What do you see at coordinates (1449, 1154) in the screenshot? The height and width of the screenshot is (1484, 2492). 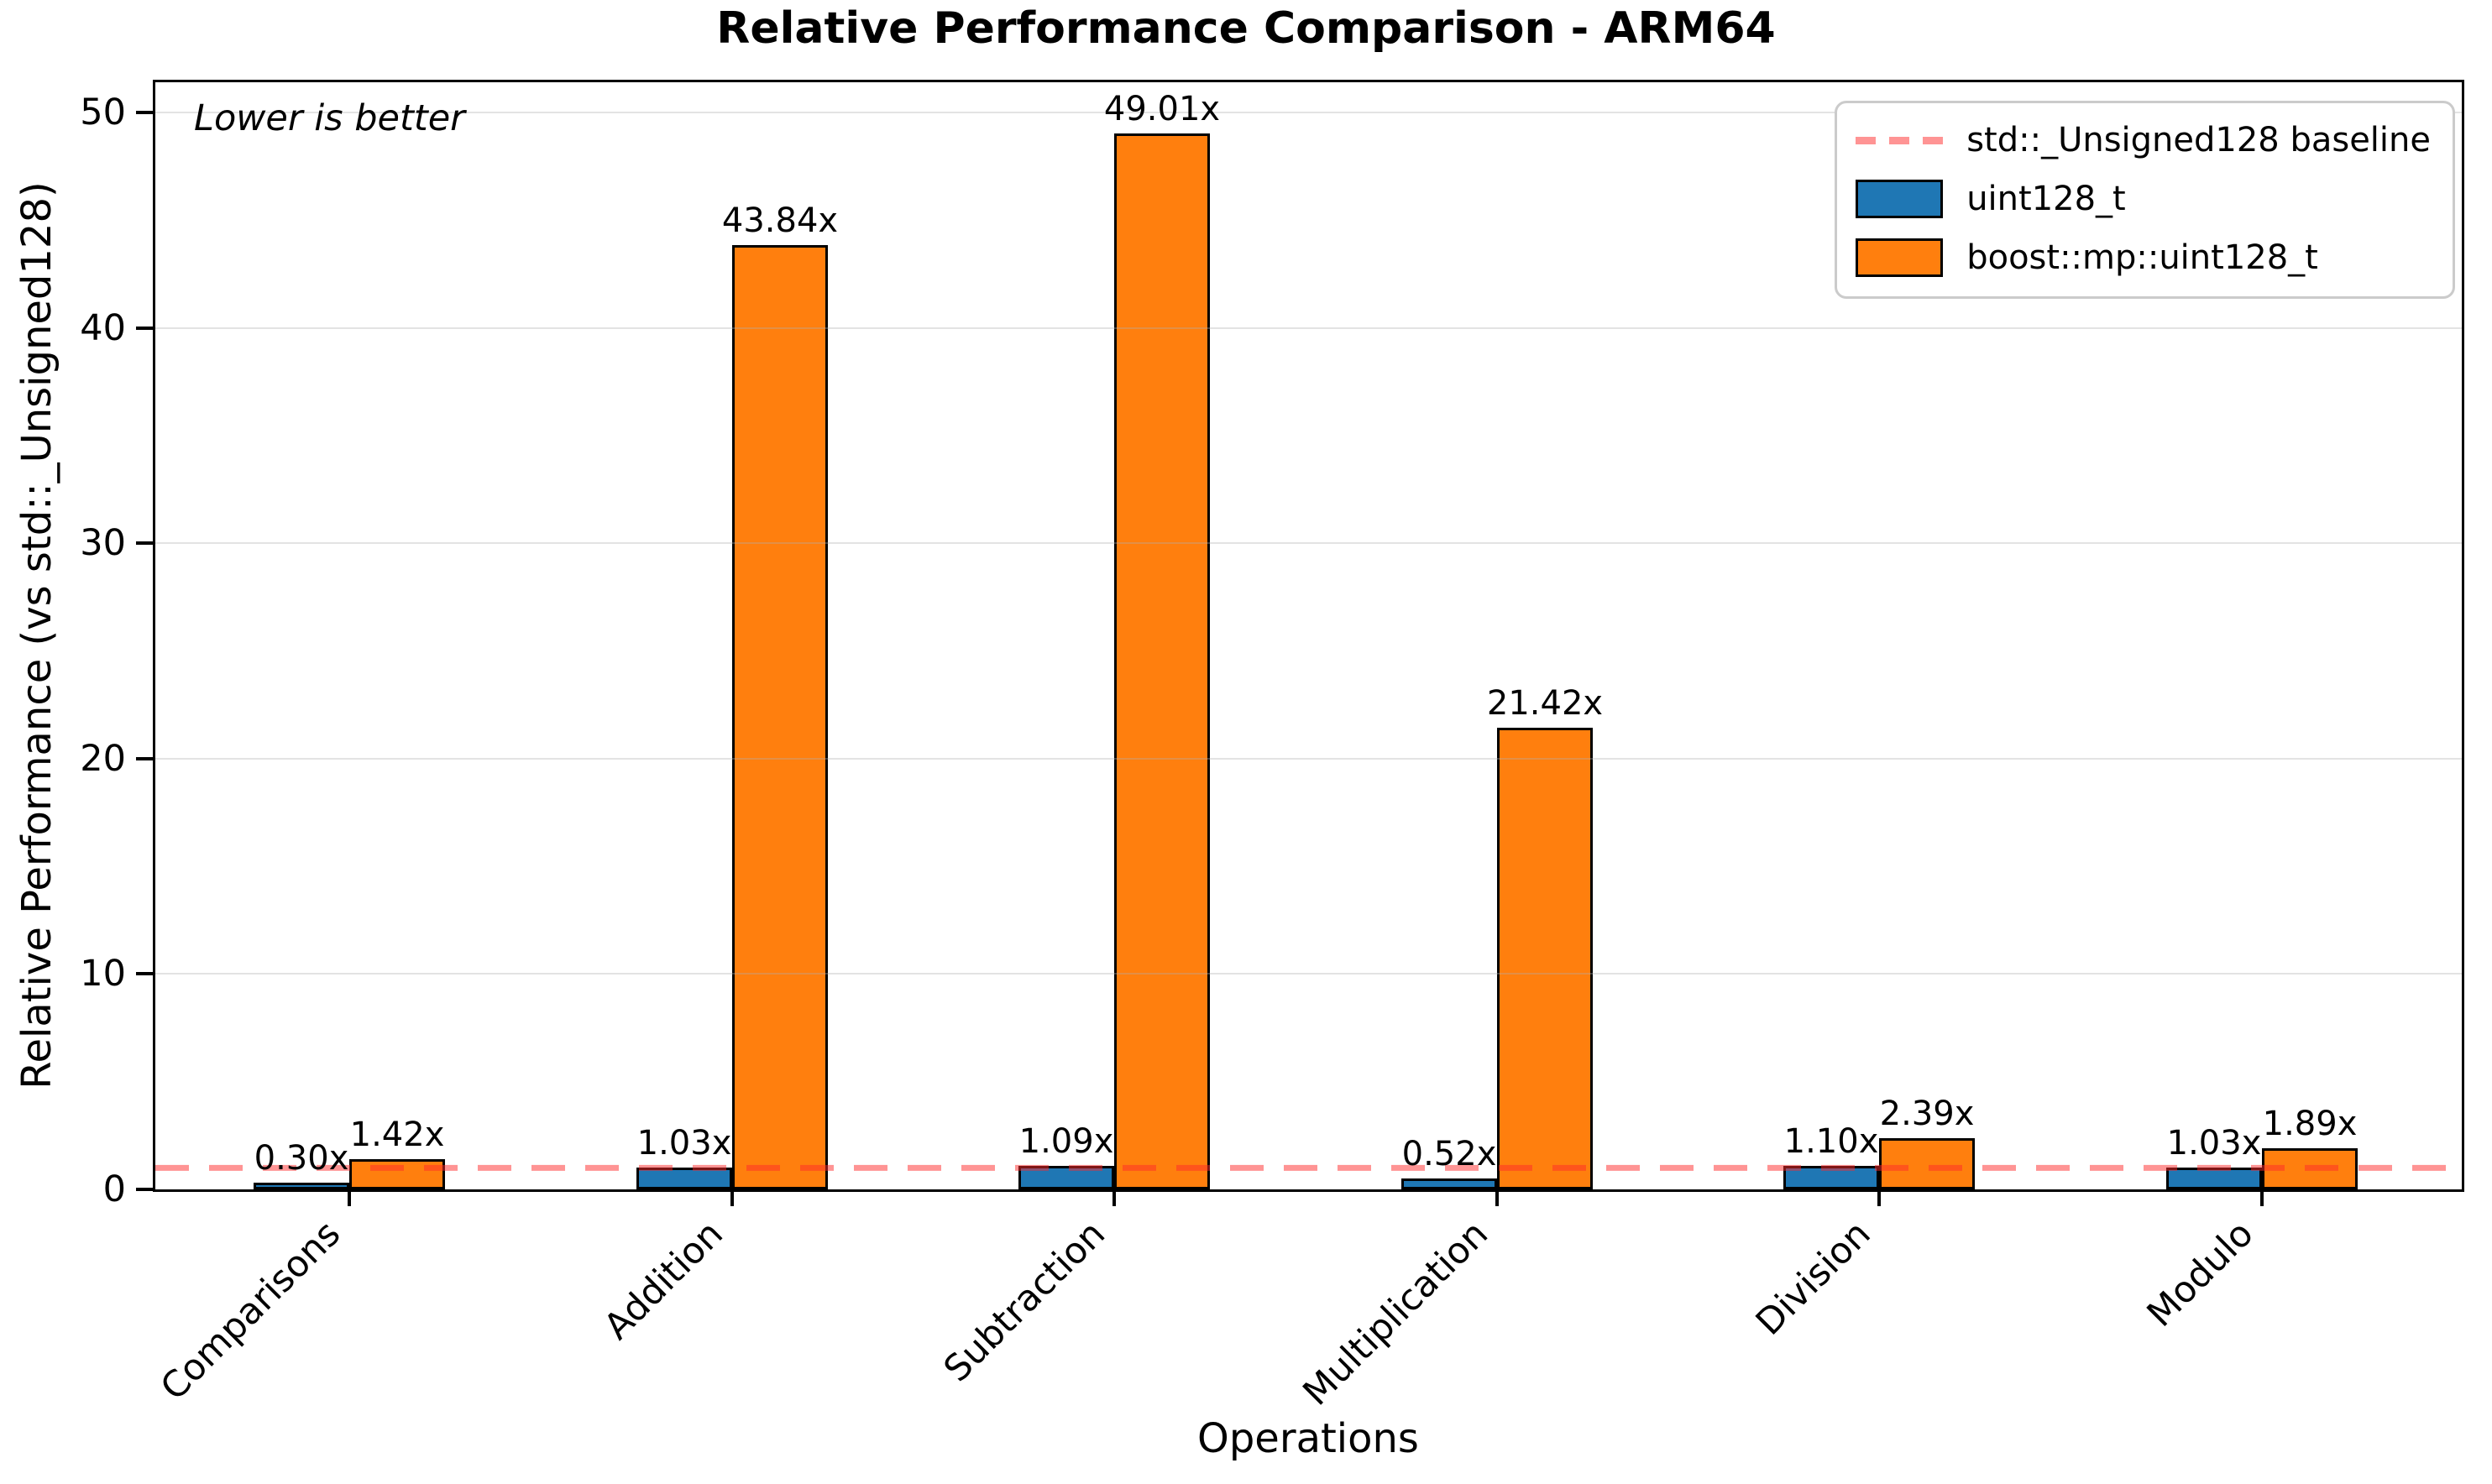 I see `bar-value-label: 0.52x` at bounding box center [1449, 1154].